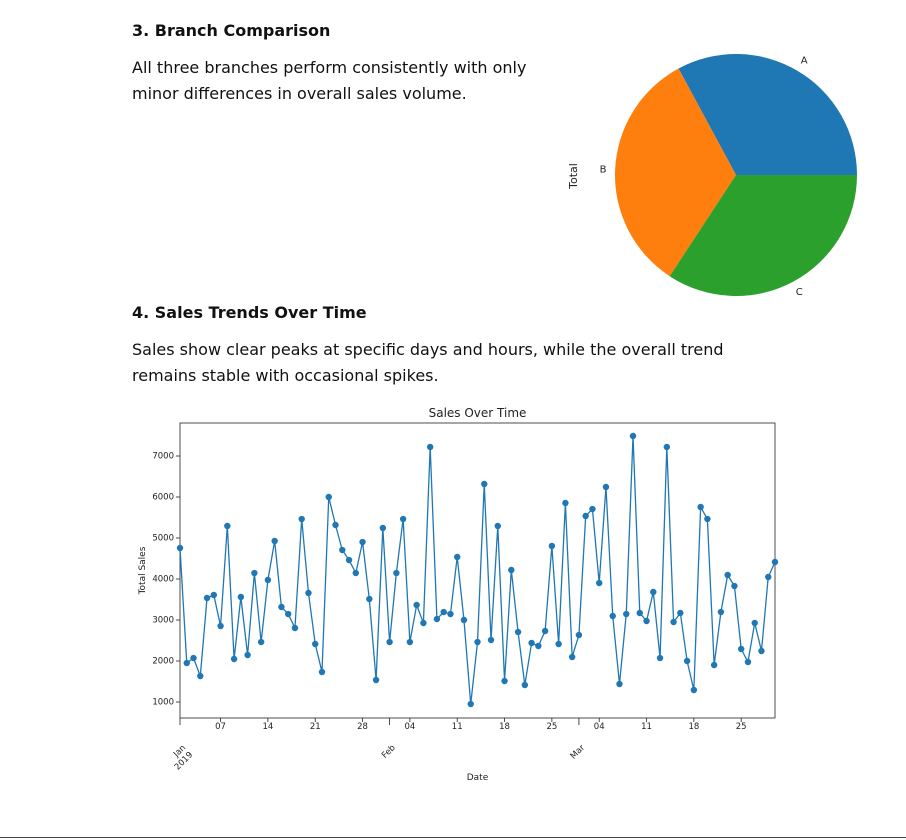 The height and width of the screenshot is (840, 906). I want to click on x-tick-label: 14, so click(267, 727).